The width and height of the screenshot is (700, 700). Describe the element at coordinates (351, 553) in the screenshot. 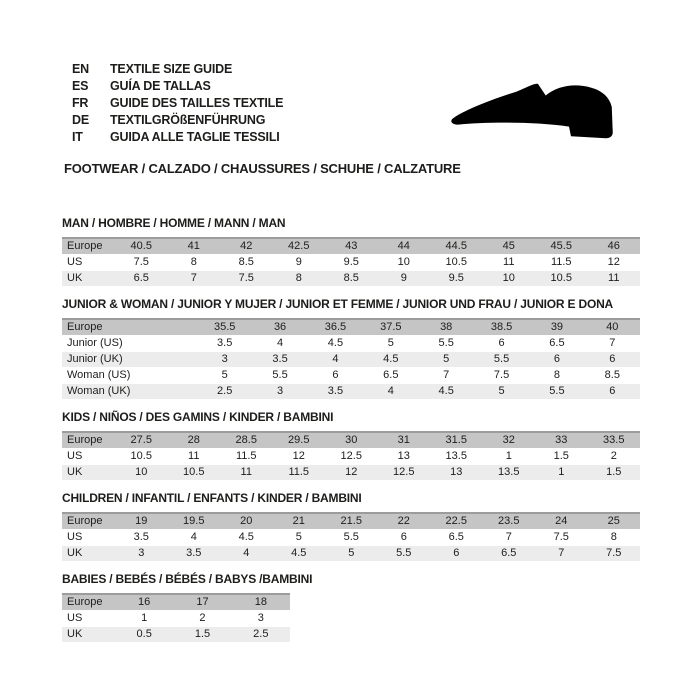

I see `size-row: UK 3 3.5 4 4.5 5 5.5 6 6.5 7 7.5` at that location.